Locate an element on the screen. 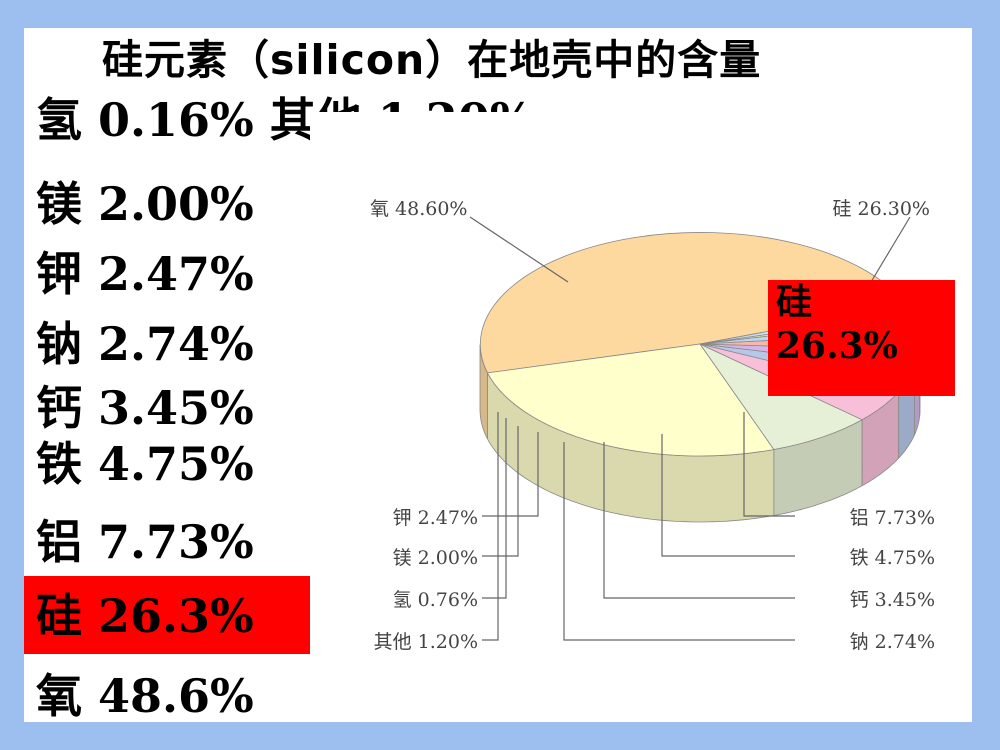 This screenshot has height=750, width=1000. element-line-oxygen: 氧 48.6% is located at coordinates (145, 696).